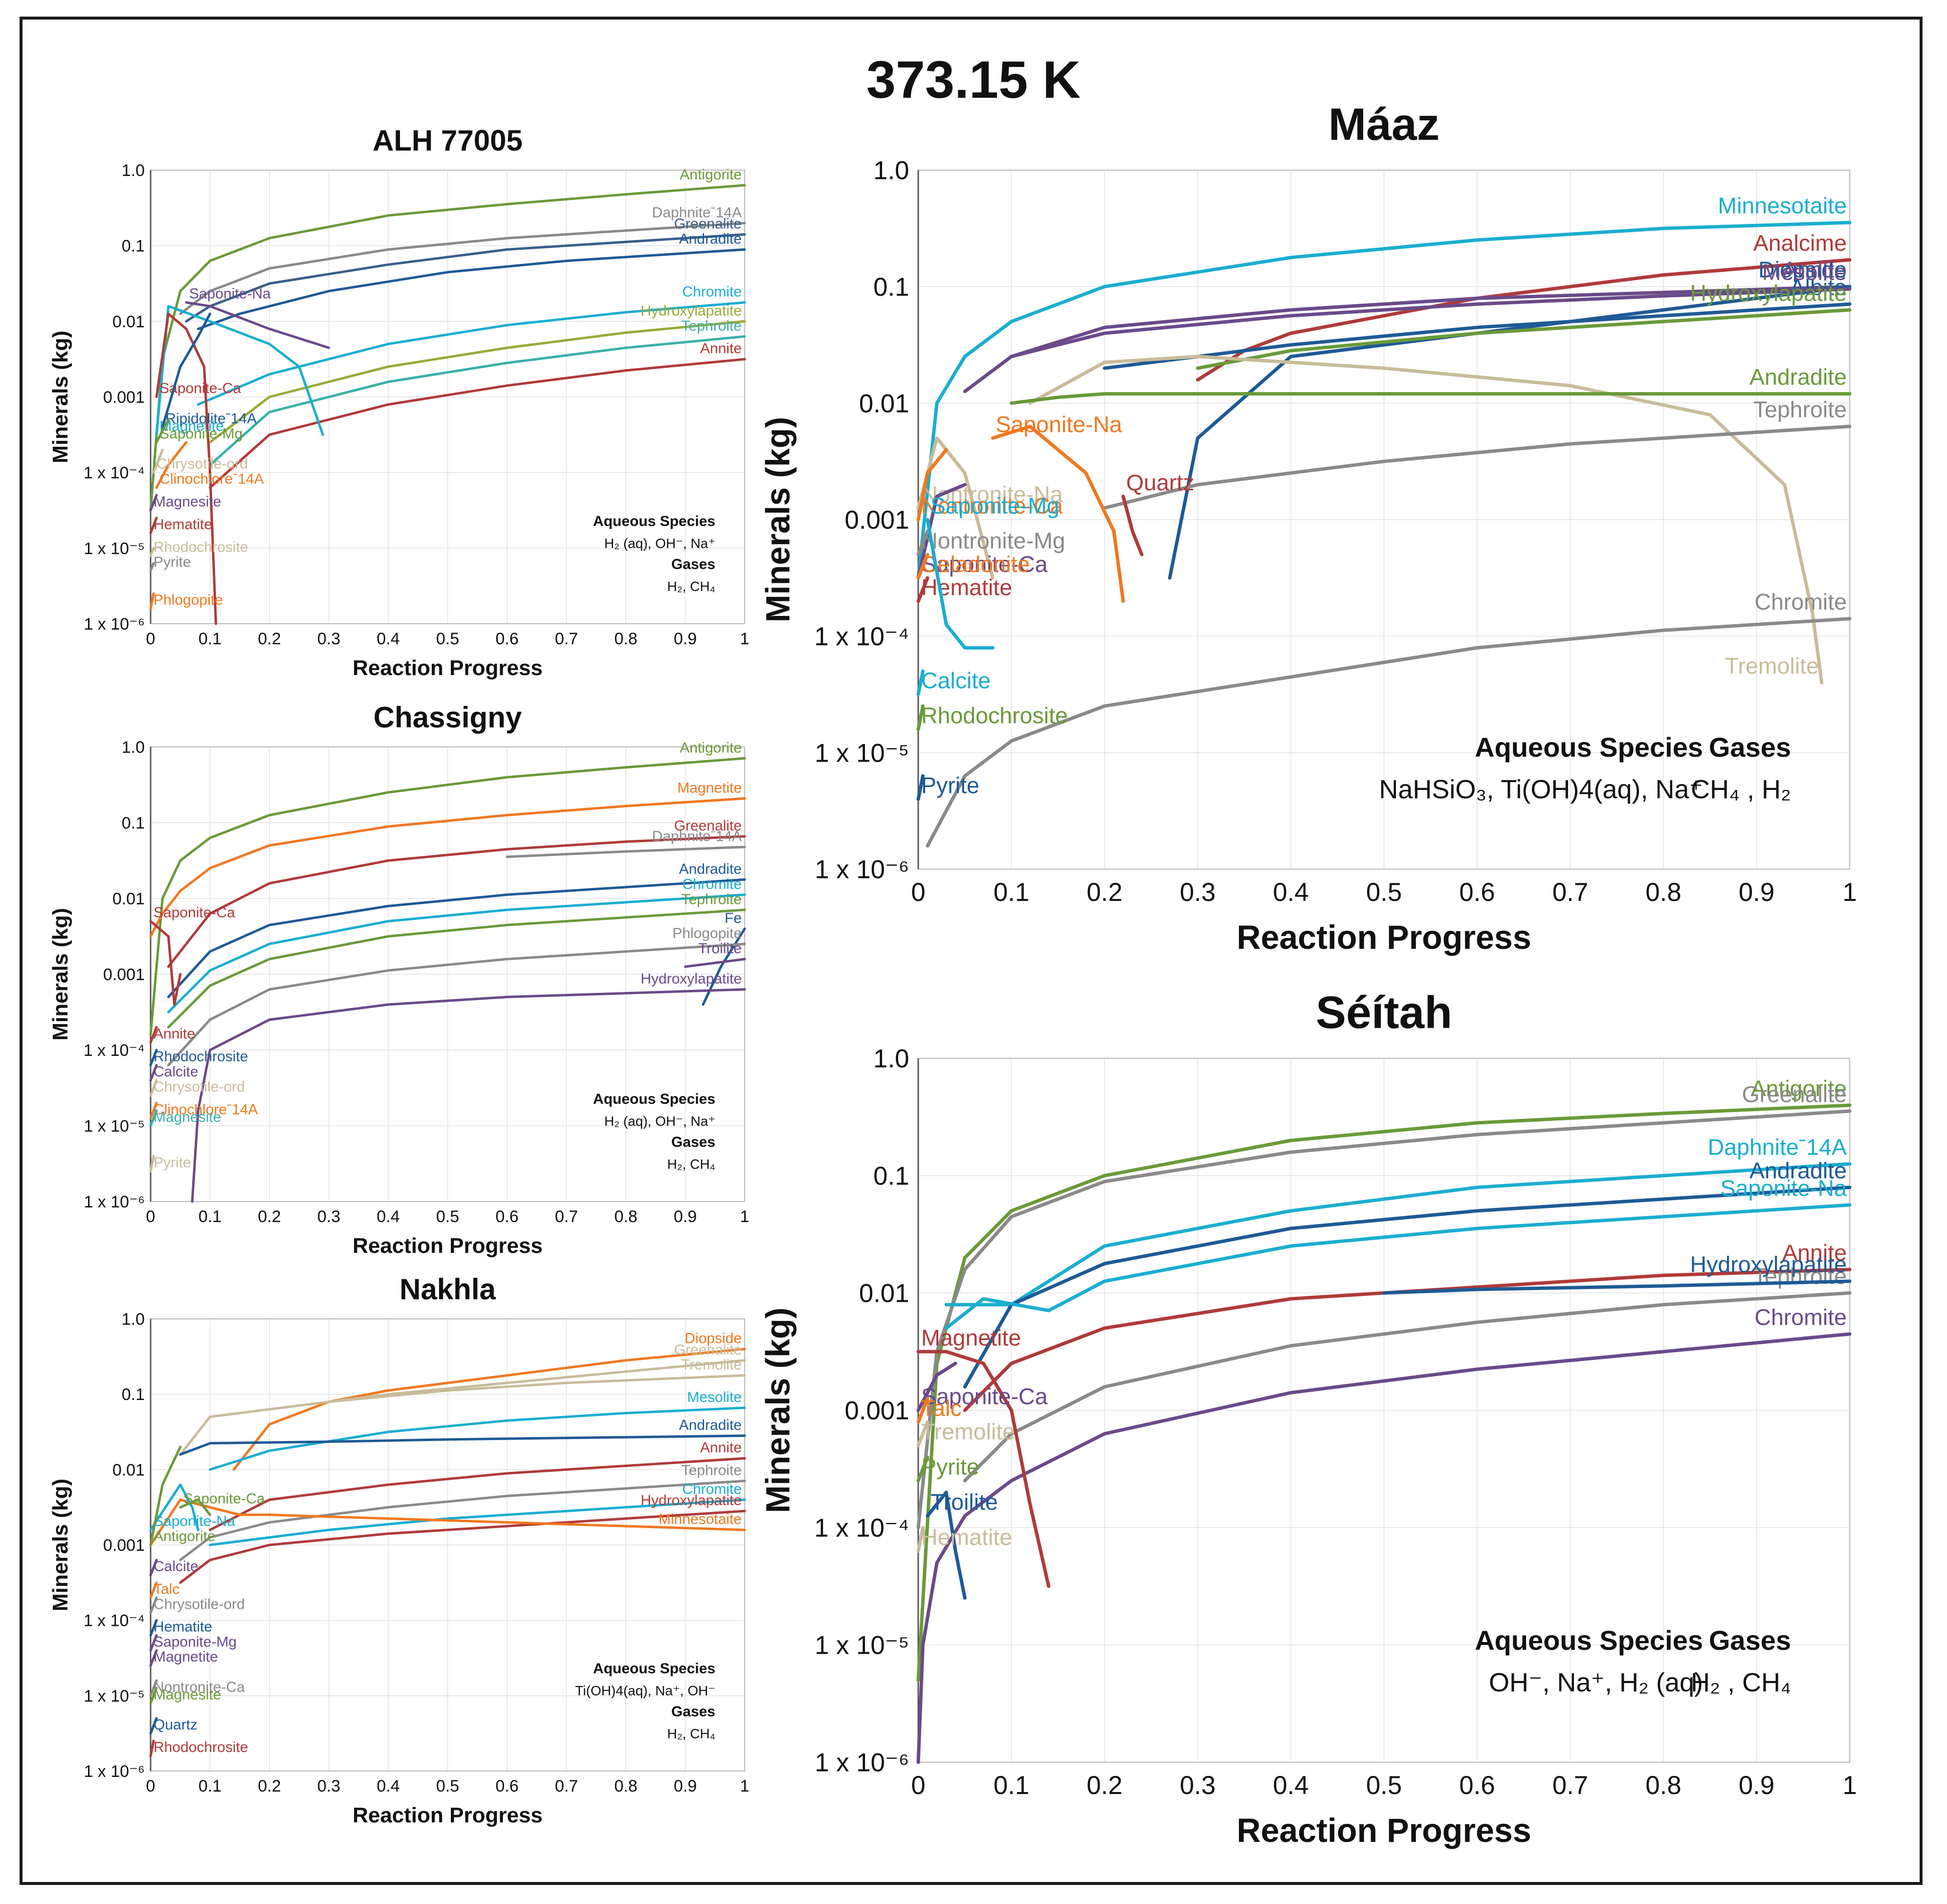 This screenshot has width=1947, height=1904. What do you see at coordinates (114, 1126) in the screenshot?
I see `y-tick-label: 1 x 10⁻⁵` at bounding box center [114, 1126].